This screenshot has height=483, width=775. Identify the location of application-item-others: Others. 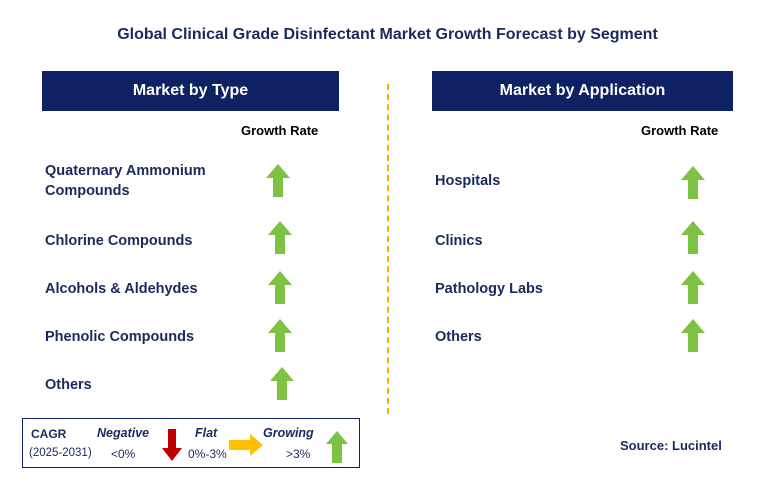
(458, 337).